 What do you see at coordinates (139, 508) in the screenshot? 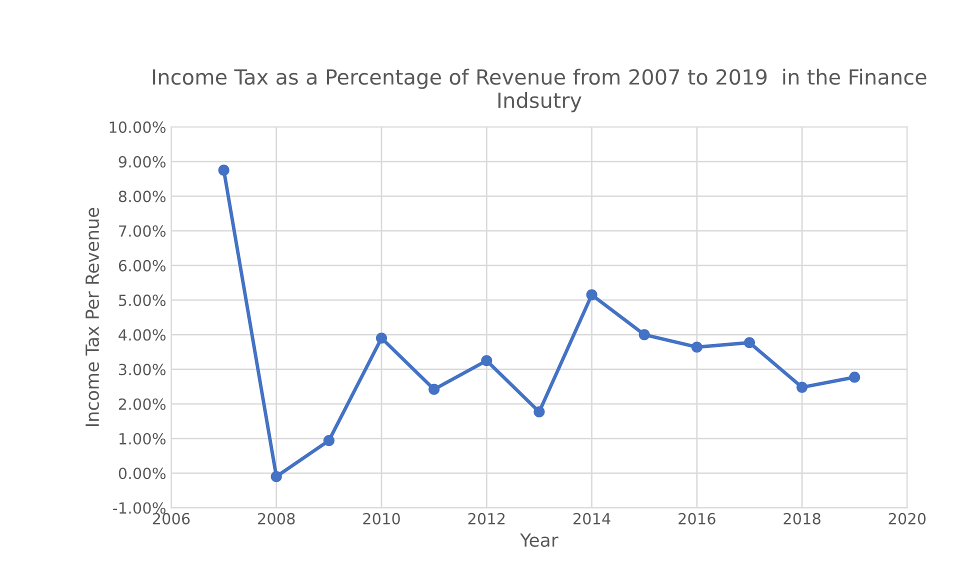
I see `y-tick-label: -1.00%` at bounding box center [139, 508].